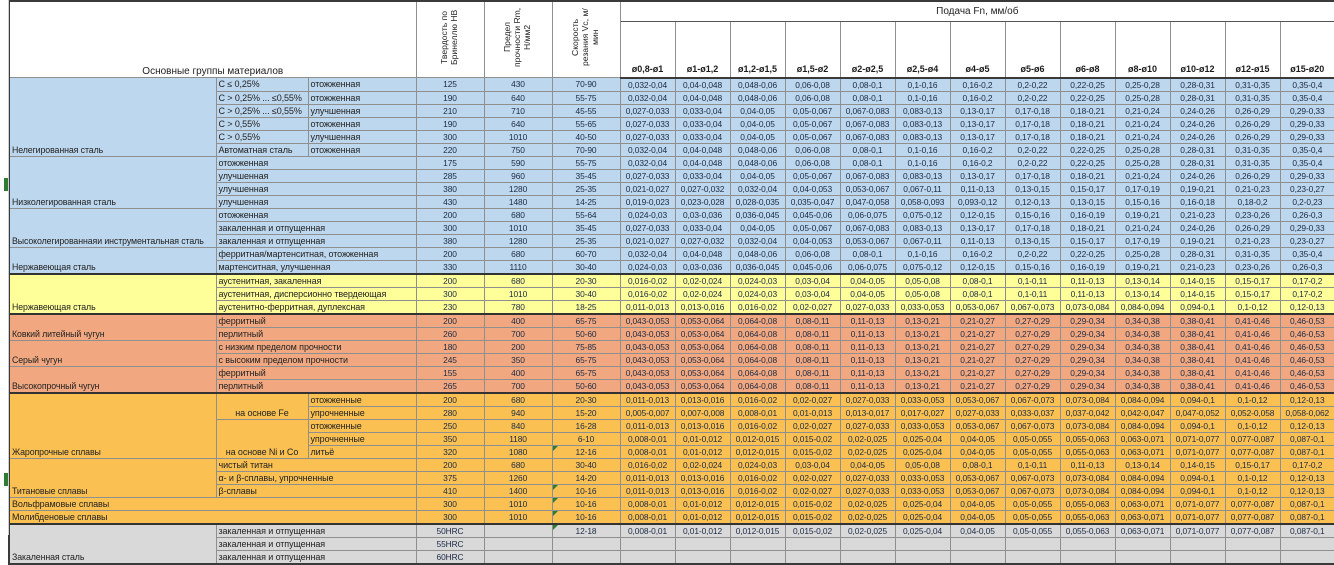 The image size is (1334, 565). What do you see at coordinates (1306, 50) in the screenshot?
I see `feed-col-header-12: ø15-ø20` at bounding box center [1306, 50].